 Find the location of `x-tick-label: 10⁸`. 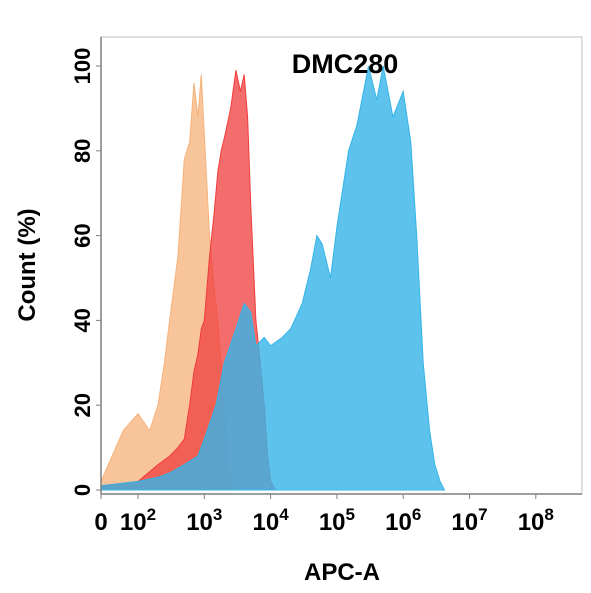

x-tick-label: 10⁸ is located at coordinates (536, 520).